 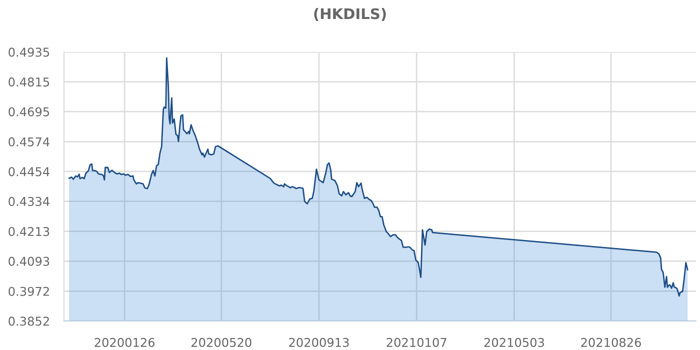 What do you see at coordinates (350, 14) in the screenshot?
I see `chart-title: (HKDILS)` at bounding box center [350, 14].